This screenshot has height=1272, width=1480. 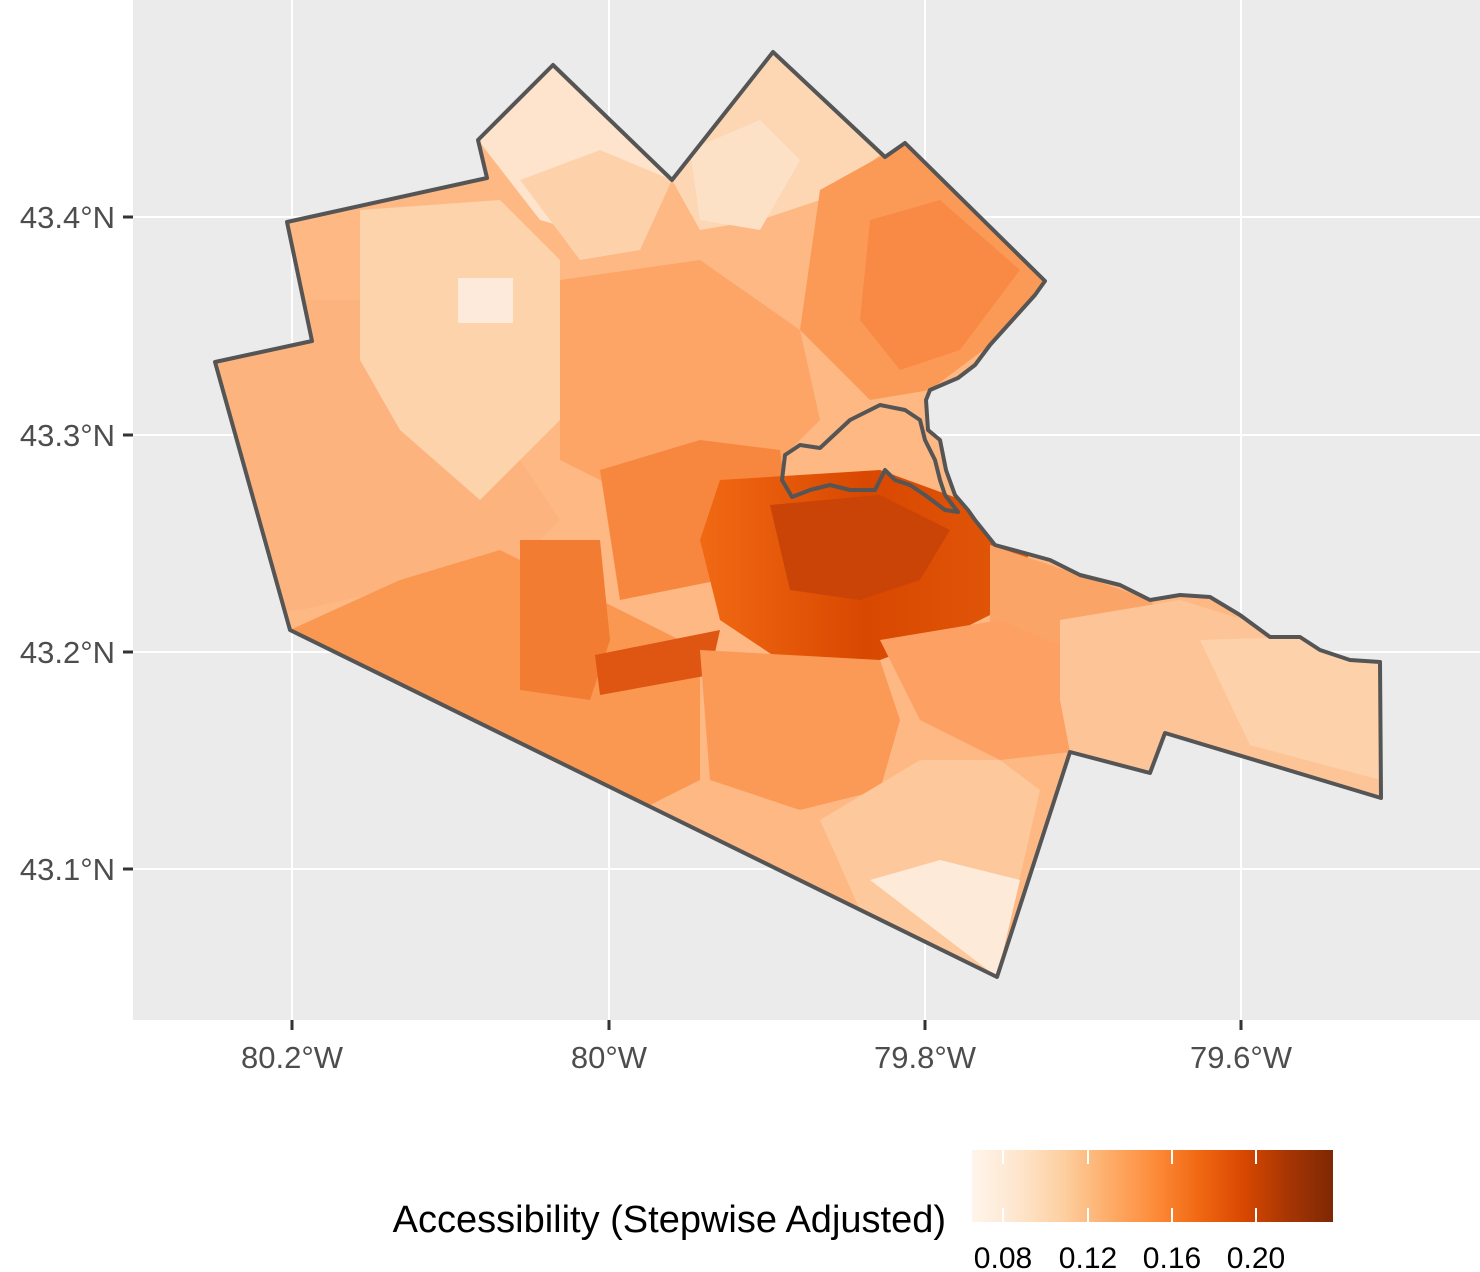 I want to click on southwest-dark, so click(x=565, y=620).